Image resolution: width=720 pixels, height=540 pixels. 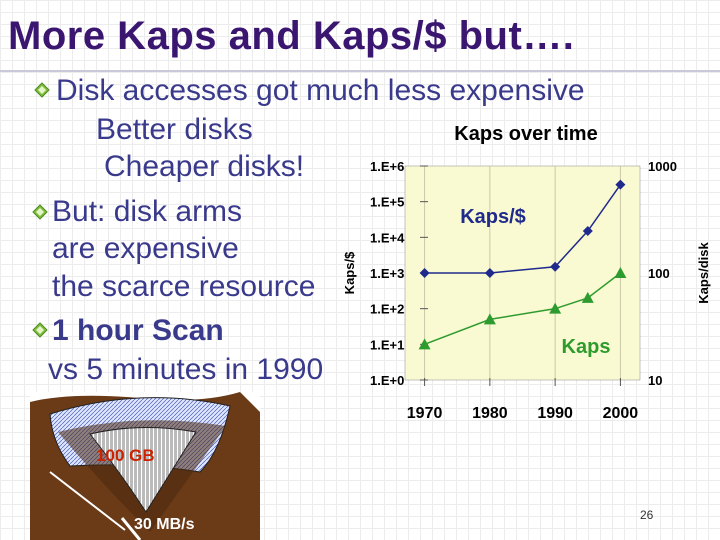 I want to click on x-tick-label: 2000, so click(x=621, y=413).